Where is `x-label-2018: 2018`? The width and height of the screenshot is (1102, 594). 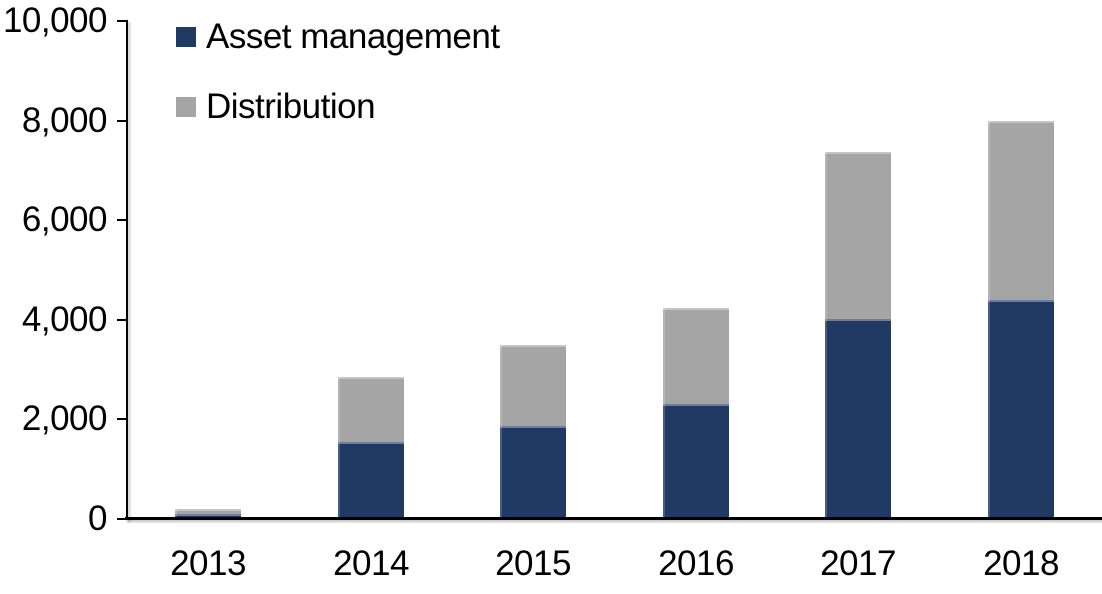
x-label-2018: 2018 is located at coordinates (1021, 563).